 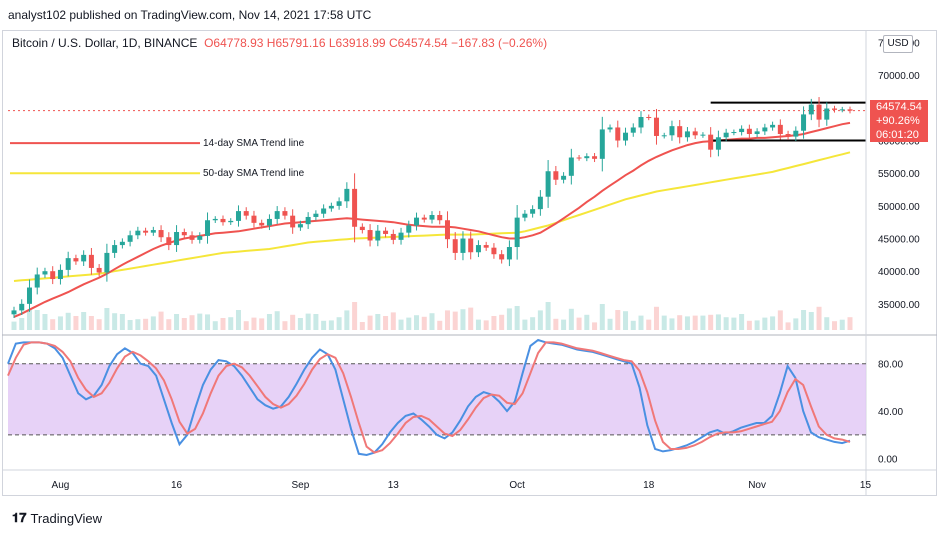 What do you see at coordinates (301, 485) in the screenshot?
I see `time-tick-label: Sep` at bounding box center [301, 485].